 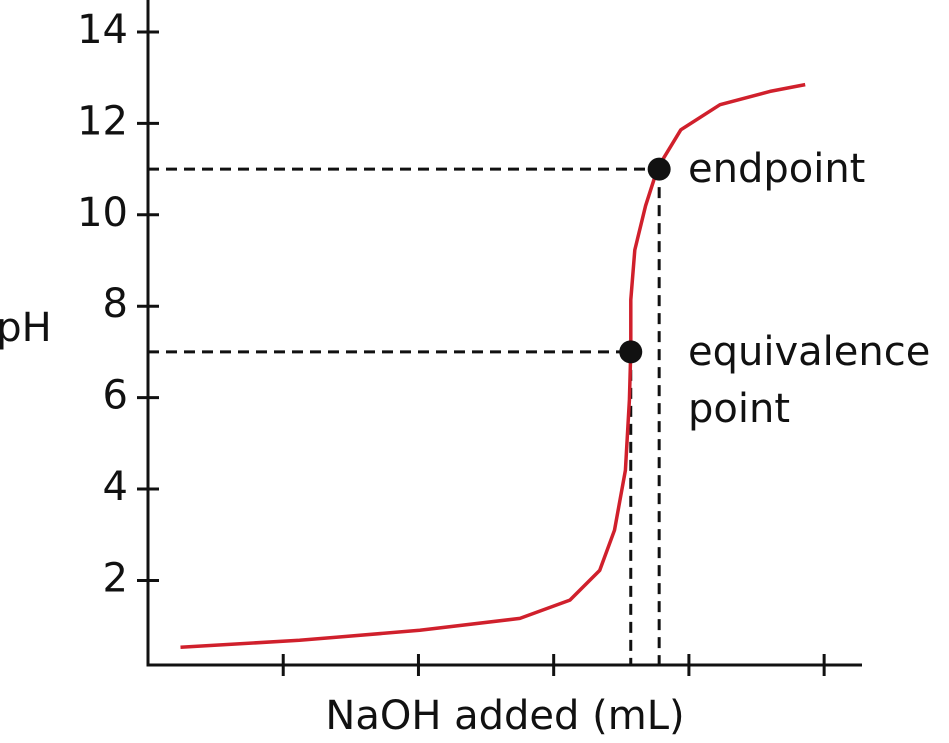 I want to click on point-label: point, so click(x=739, y=409).